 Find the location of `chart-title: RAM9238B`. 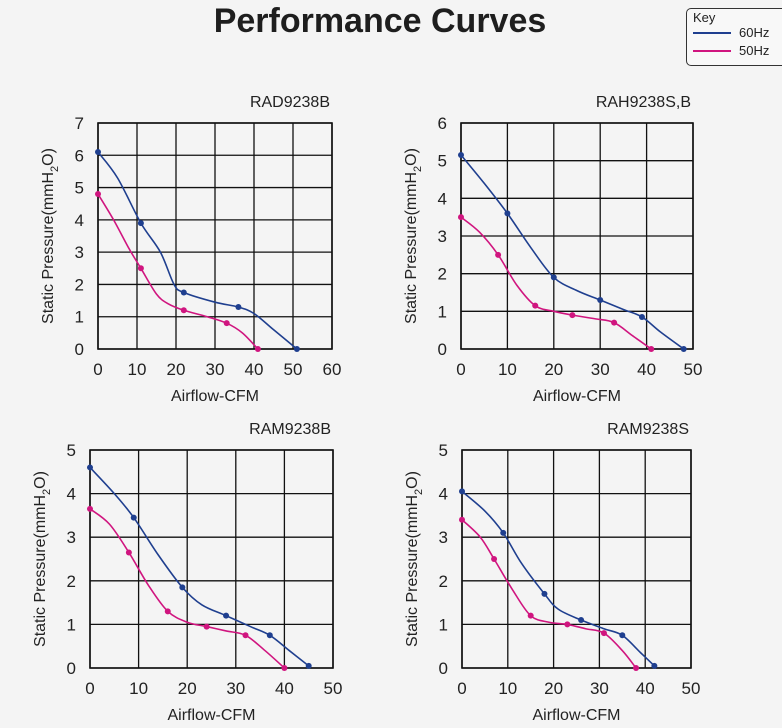

chart-title: RAM9238B is located at coordinates (290, 429).